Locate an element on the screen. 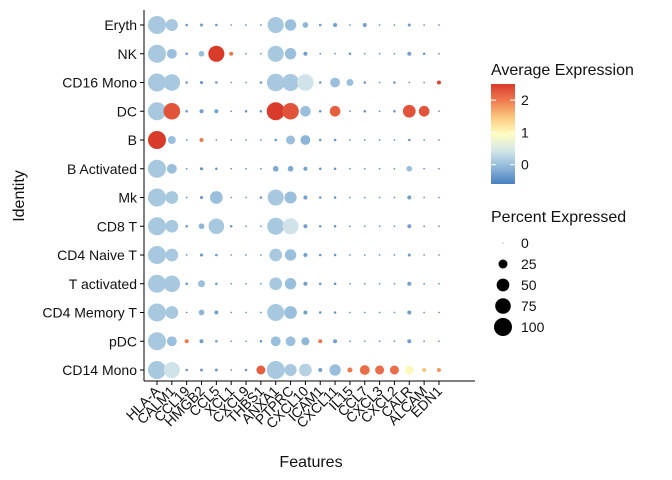 The image size is (672, 480). dot-b-activated-alcam is located at coordinates (424, 168).